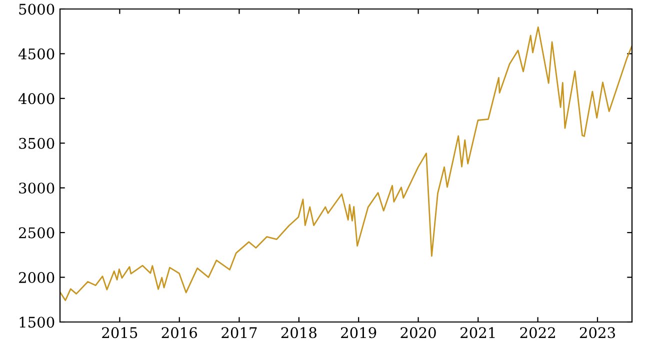 The height and width of the screenshot is (350, 658). I want to click on x-tick-label: 2017, so click(239, 332).